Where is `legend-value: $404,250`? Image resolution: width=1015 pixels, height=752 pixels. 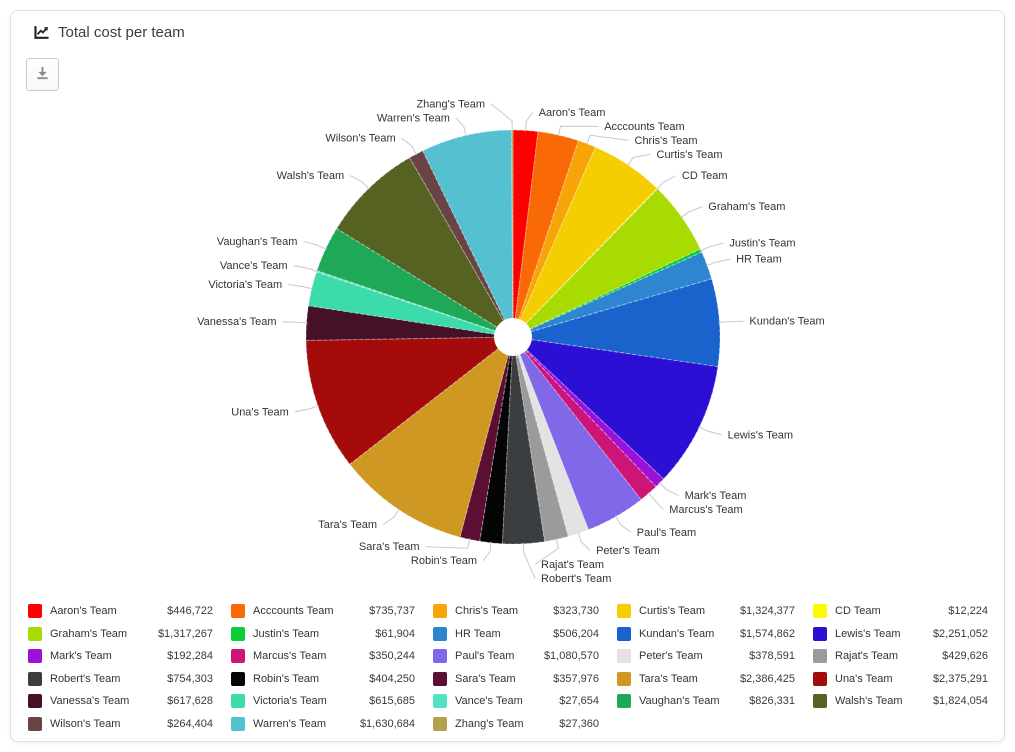
legend-value: $404,250 is located at coordinates (392, 678).